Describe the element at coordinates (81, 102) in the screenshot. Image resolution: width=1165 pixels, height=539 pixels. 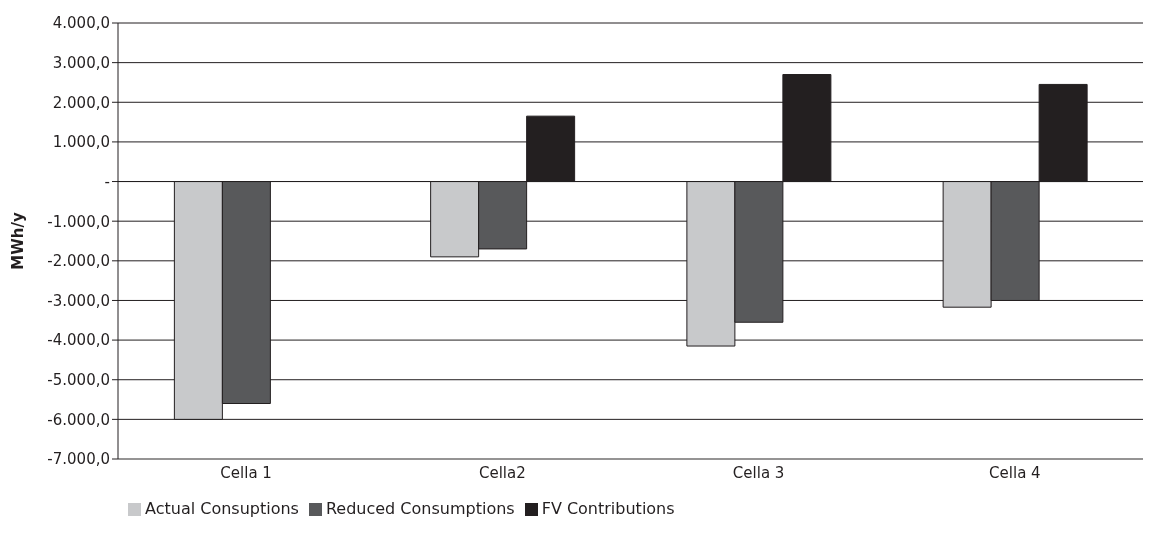
I see `y-tick-label: 2.000,0` at that location.